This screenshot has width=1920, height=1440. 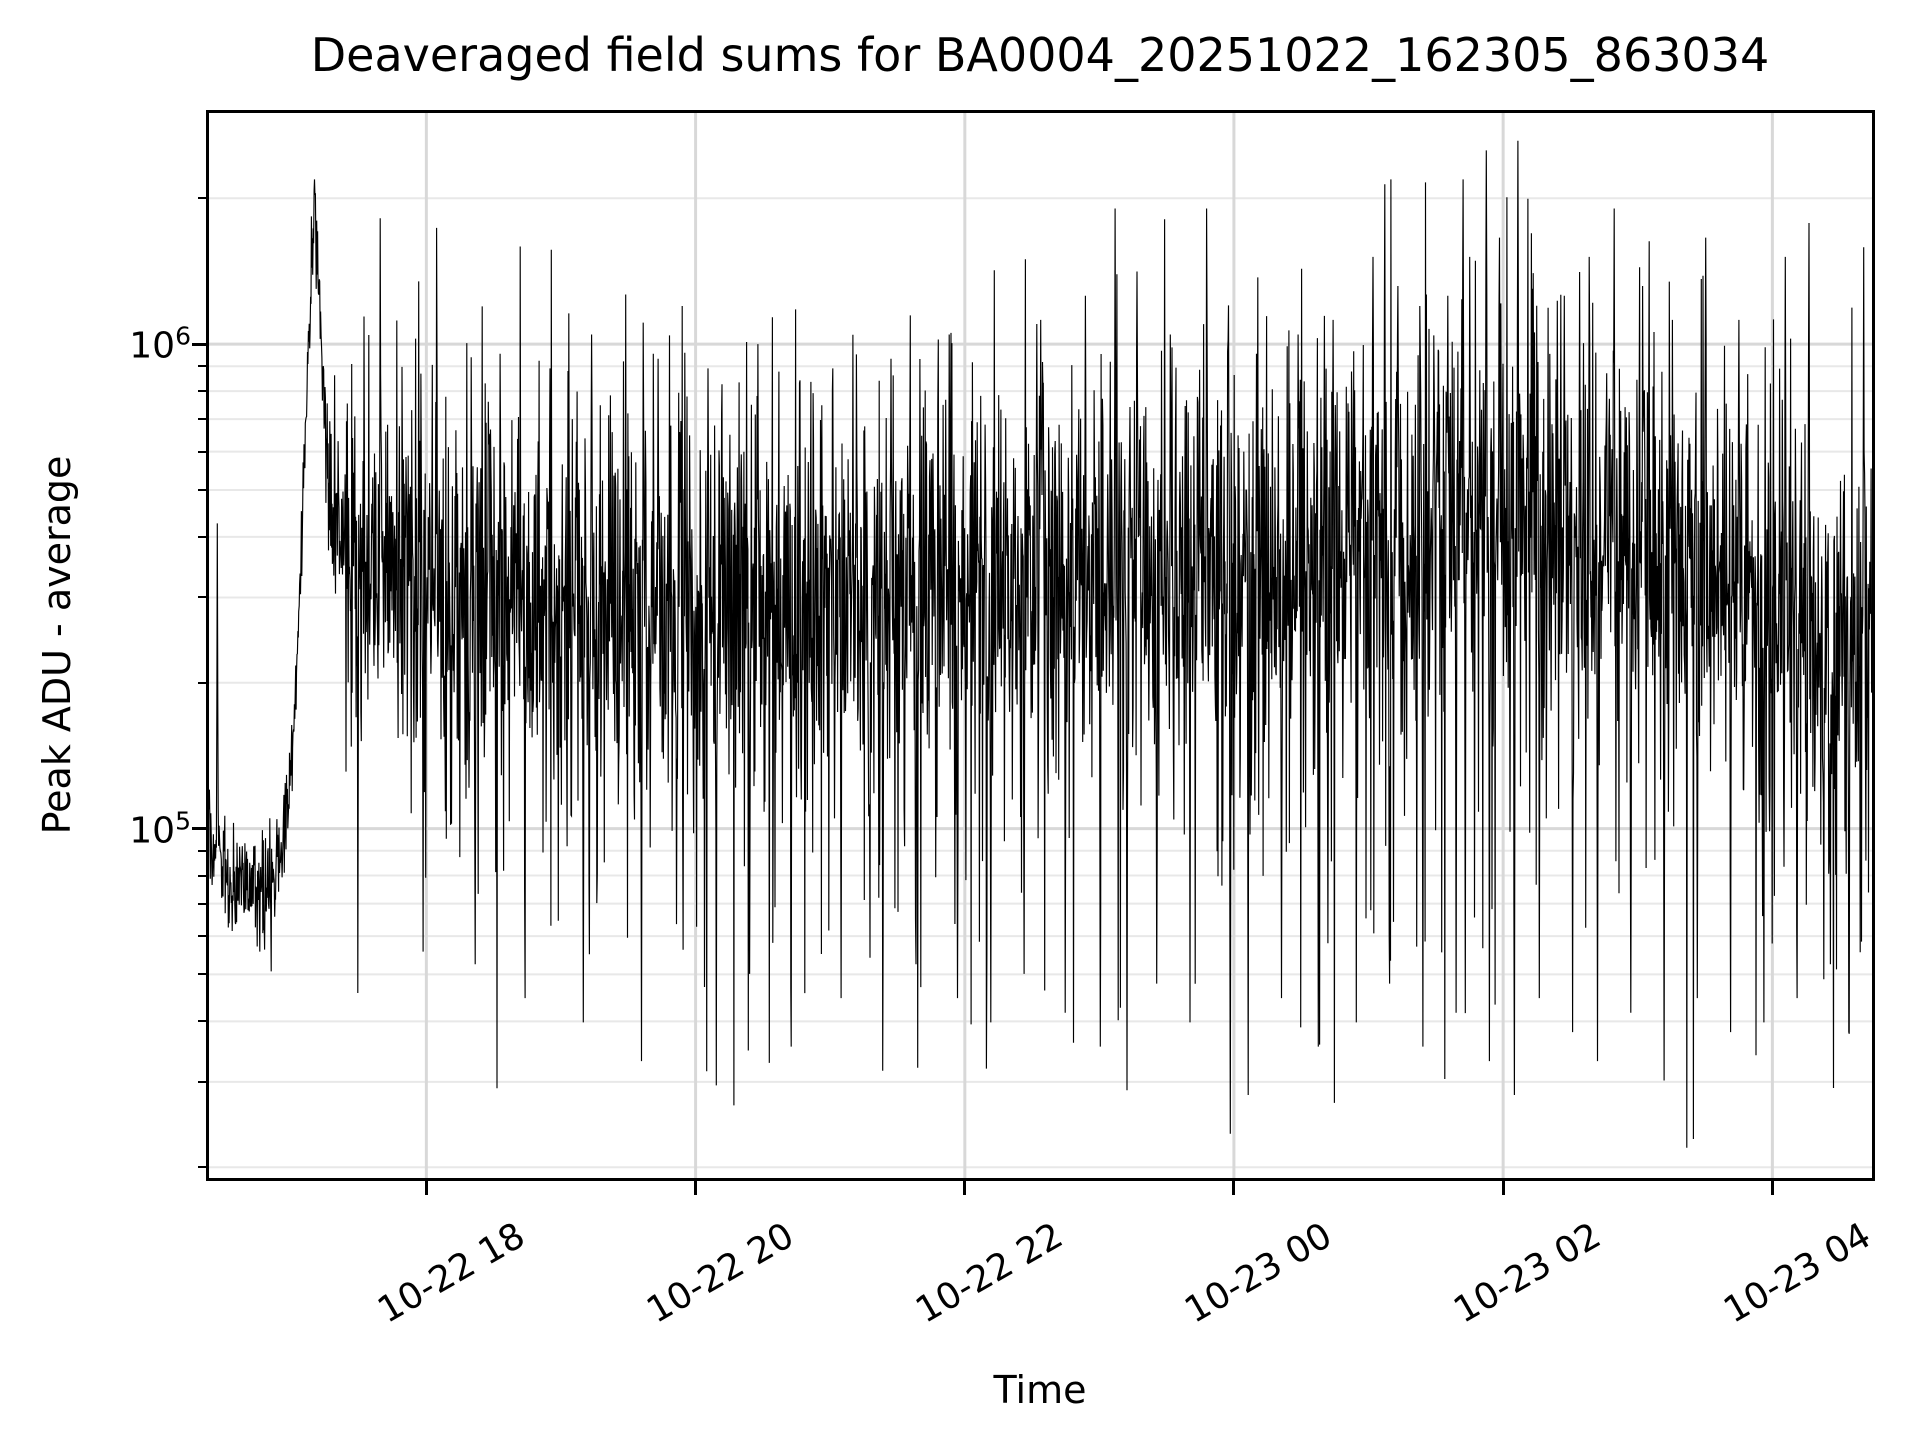 What do you see at coordinates (1040, 1390) in the screenshot?
I see `x-axis-label: Time` at bounding box center [1040, 1390].